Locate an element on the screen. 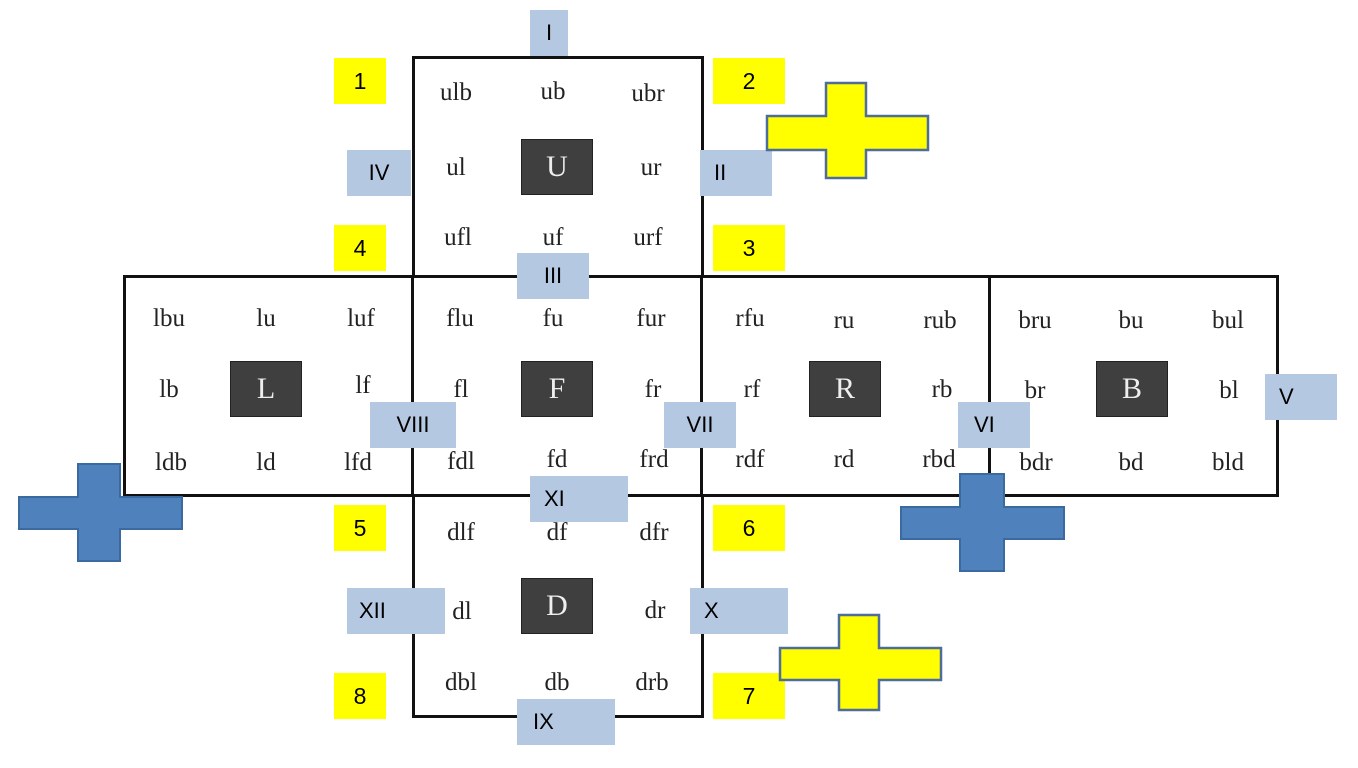 This screenshot has width=1358, height=768. edge-label-II: II is located at coordinates (736, 173).